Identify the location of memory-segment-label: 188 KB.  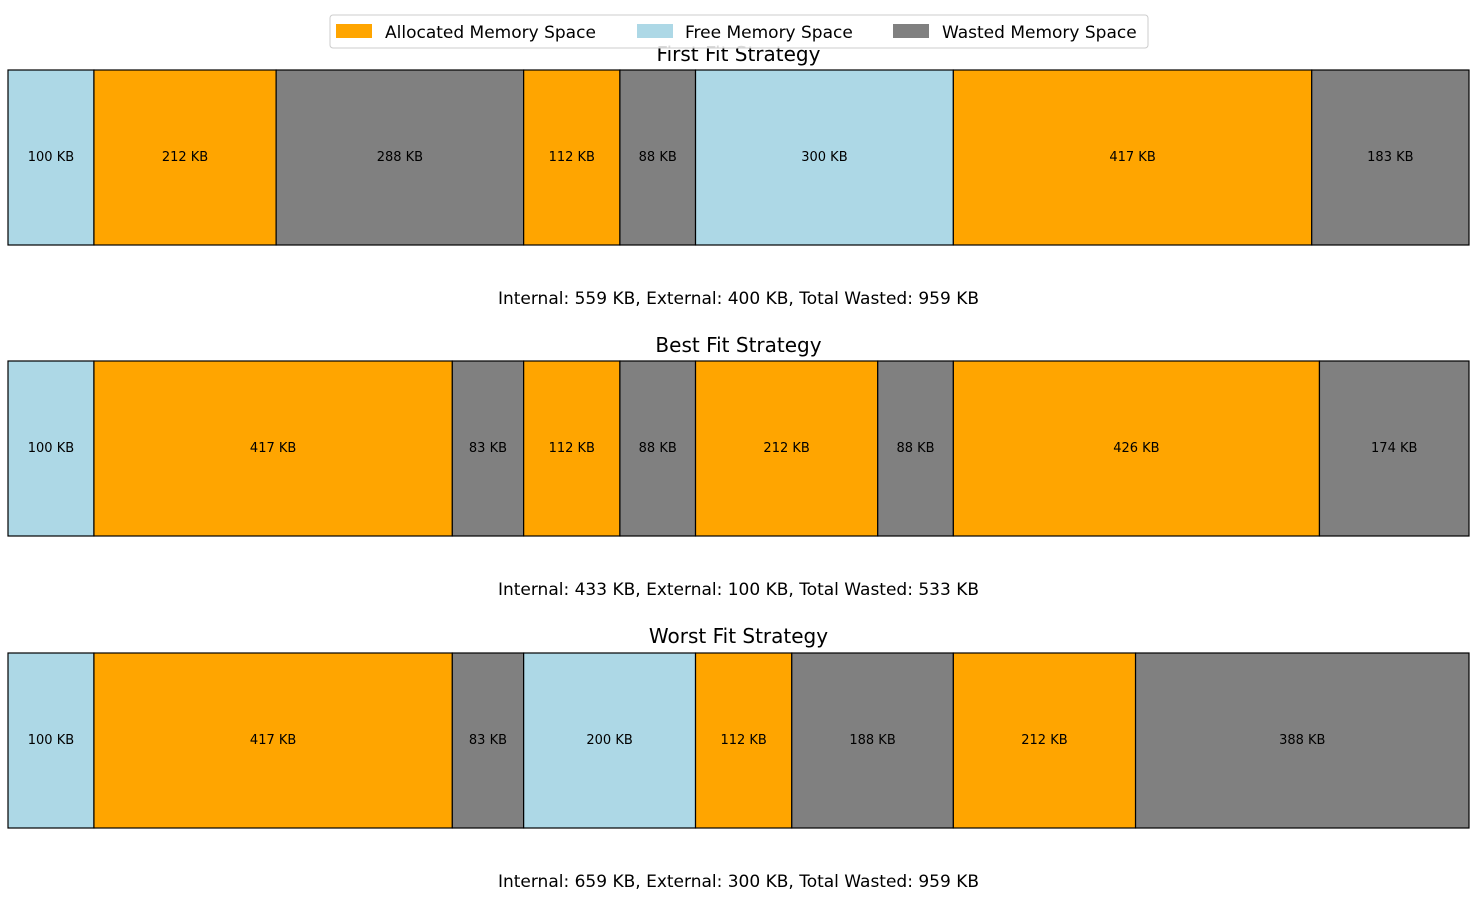
(872, 740).